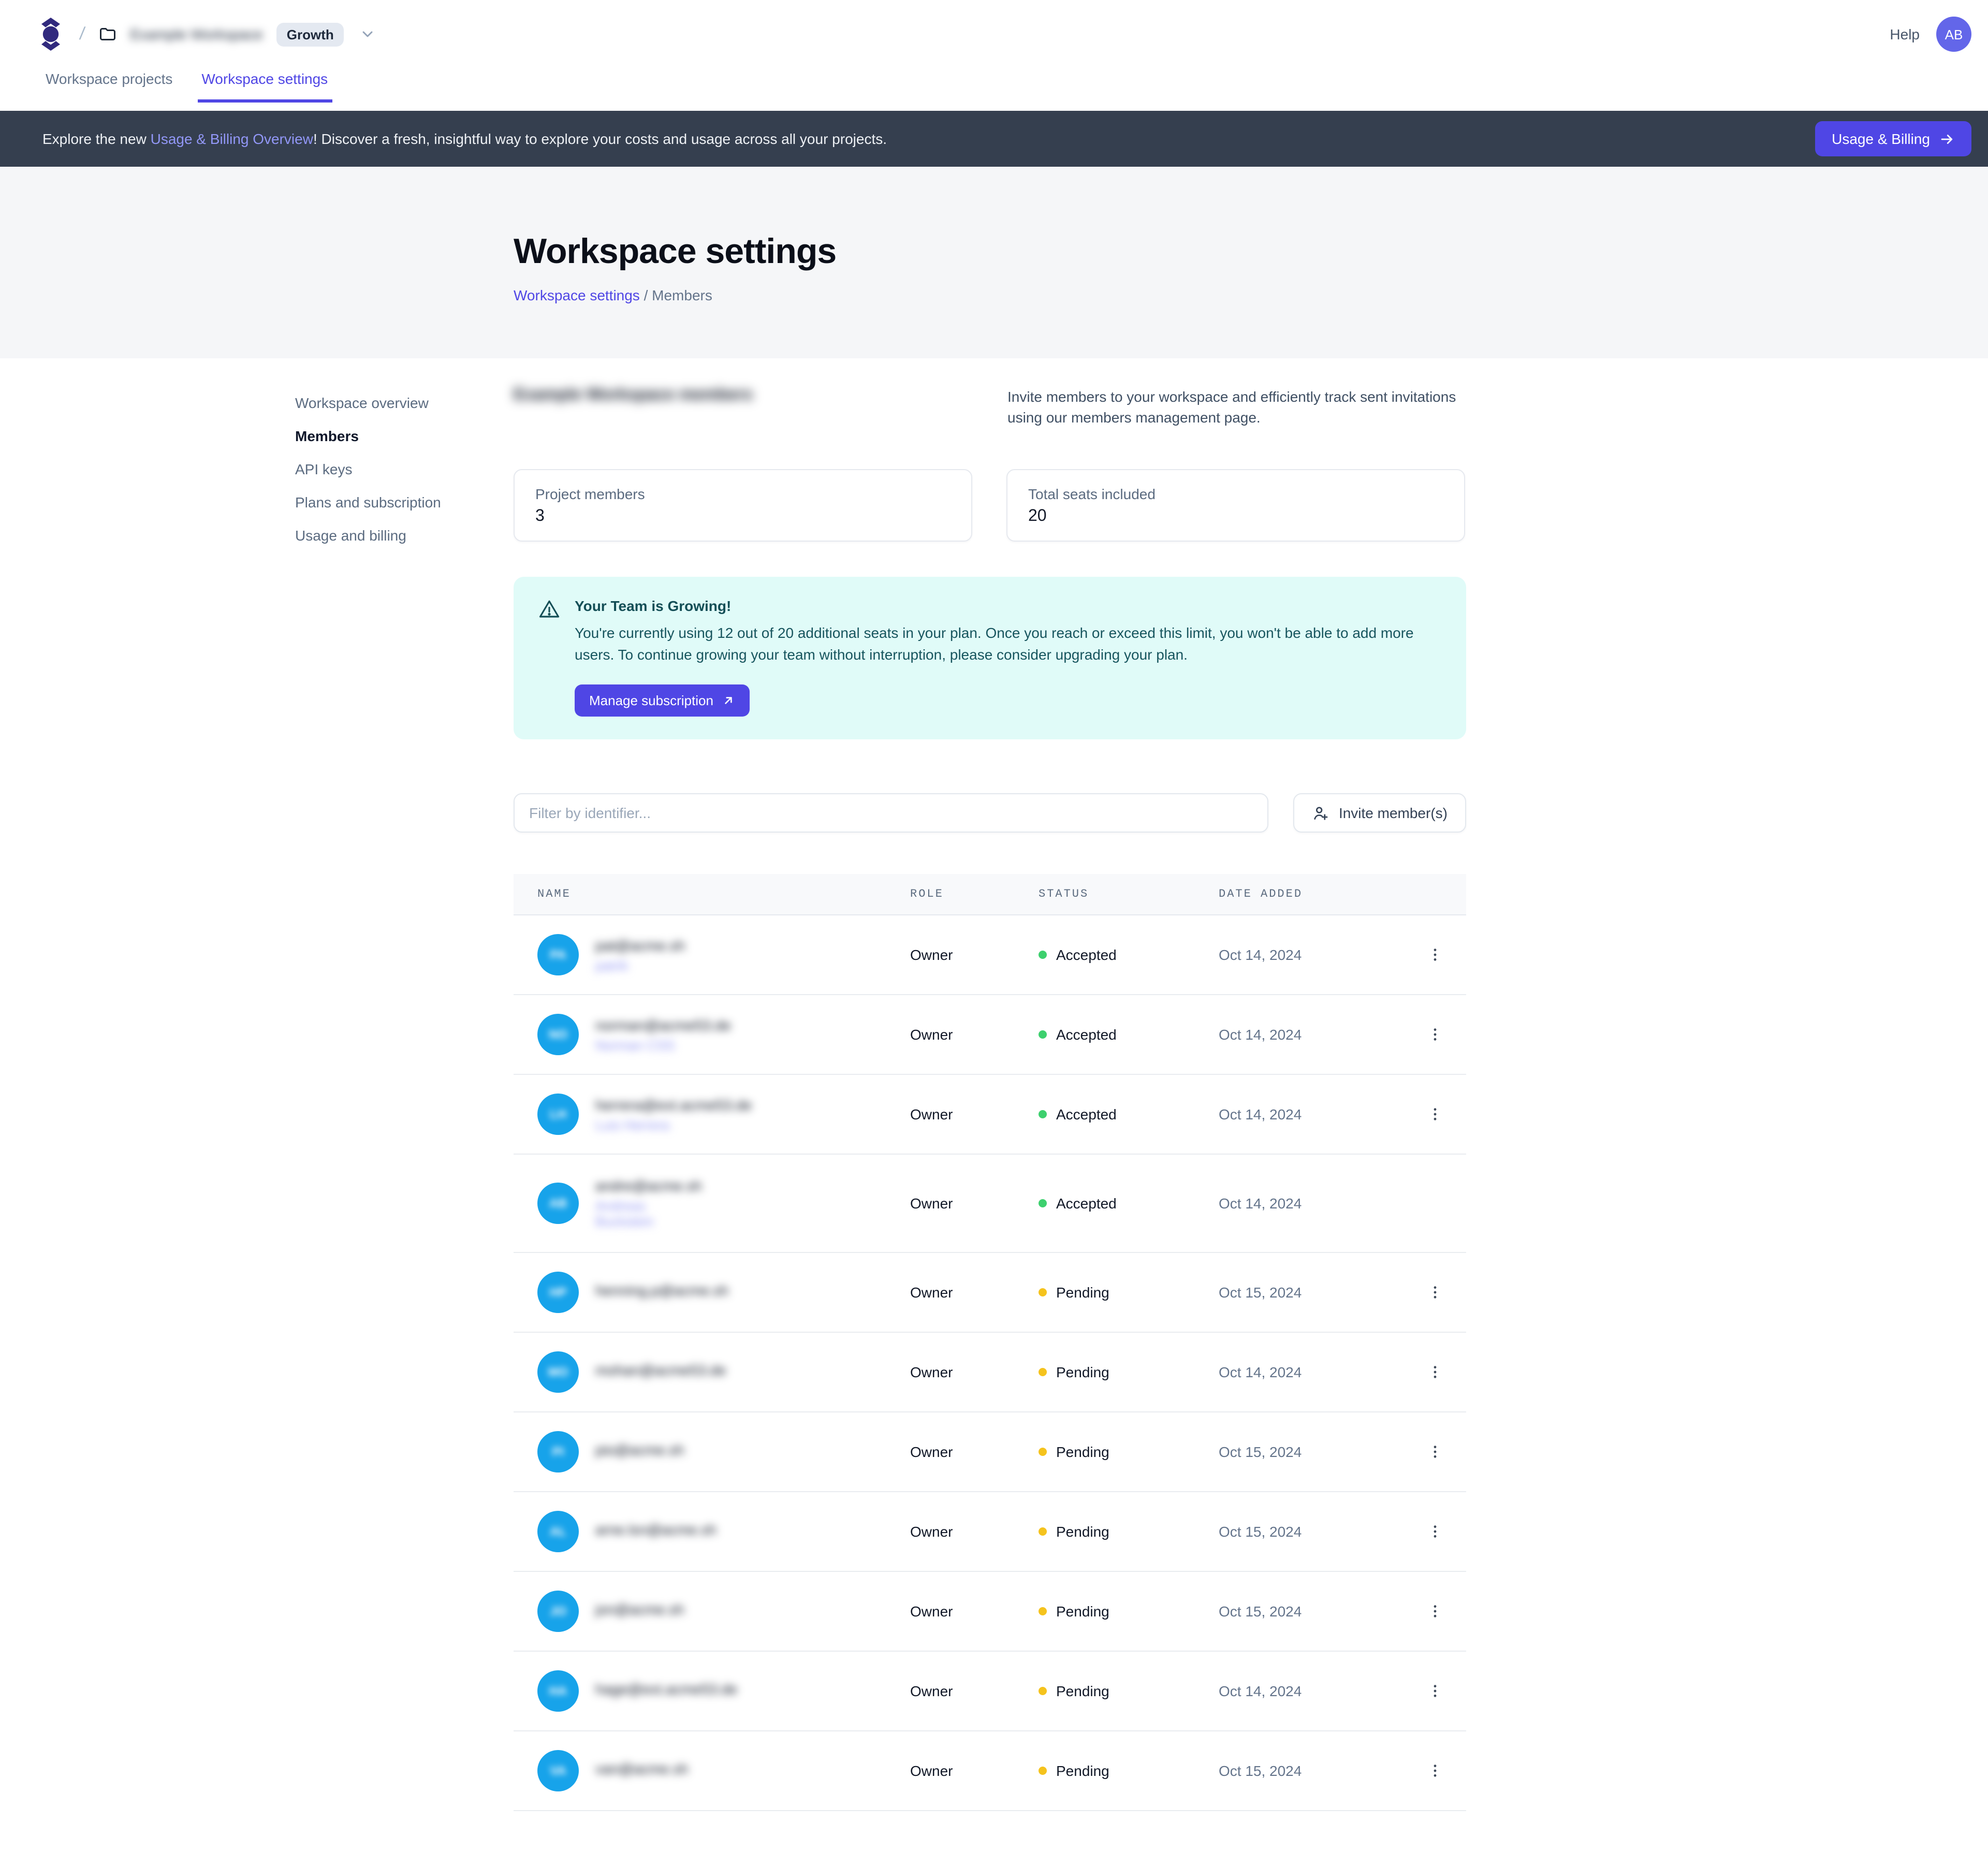  I want to click on member-avatar: PI, so click(558, 1452).